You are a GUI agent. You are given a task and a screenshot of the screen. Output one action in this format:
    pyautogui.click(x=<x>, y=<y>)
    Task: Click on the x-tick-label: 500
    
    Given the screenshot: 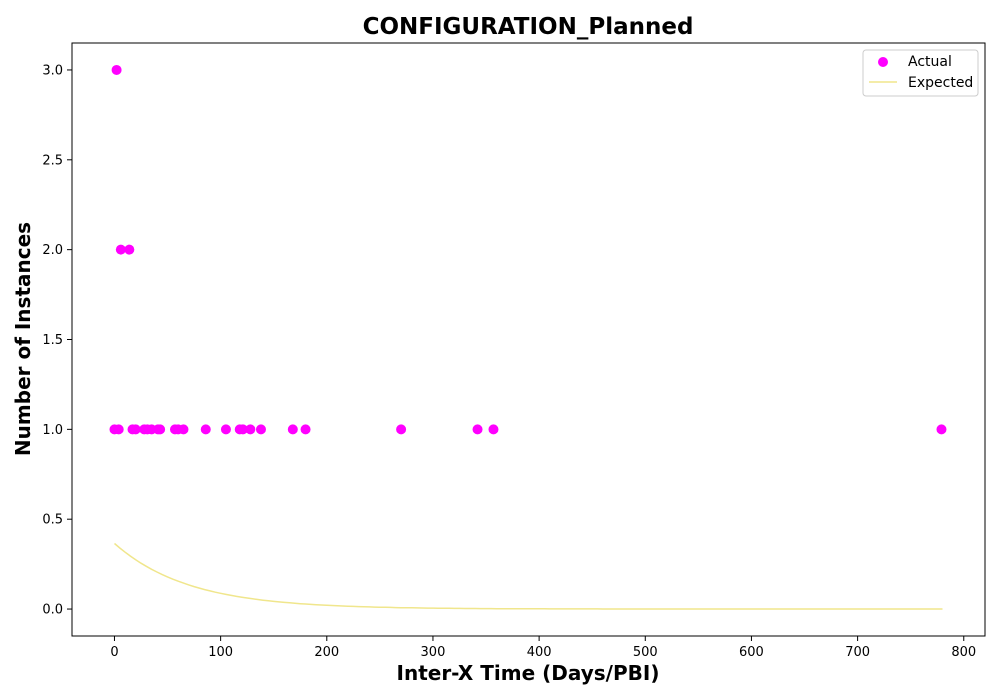 What is the action you would take?
    pyautogui.click(x=645, y=652)
    